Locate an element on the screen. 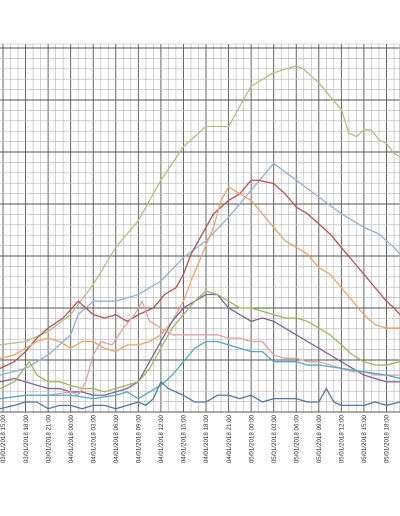  x-tick-label: 05/01/2018 03:00 is located at coordinates (274, 438).